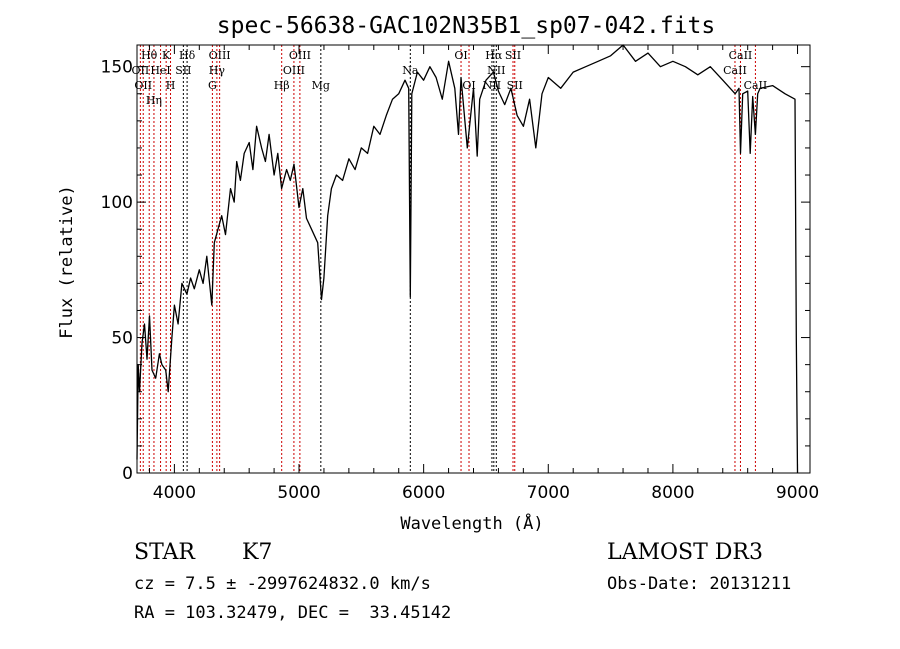 The width and height of the screenshot is (900, 649). Describe the element at coordinates (548, 493) in the screenshot. I see `x-tick-label-3: 7000` at that location.